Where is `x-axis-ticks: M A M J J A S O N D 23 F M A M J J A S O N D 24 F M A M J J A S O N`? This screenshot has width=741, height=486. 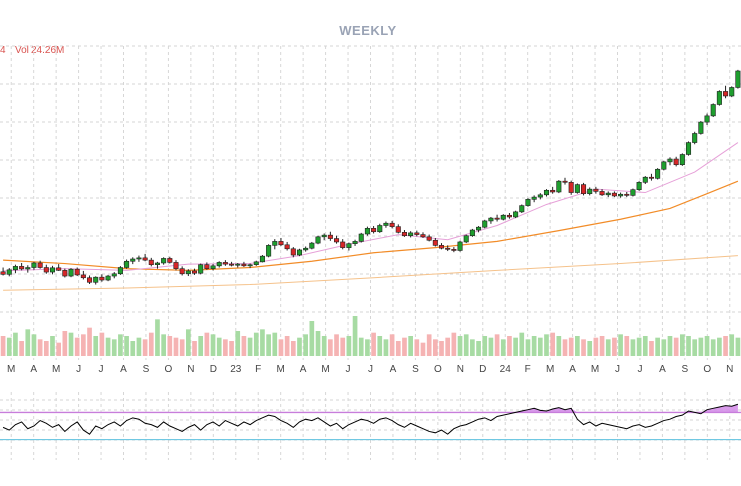 x-axis-ticks: M A M J J A S O N D 23 F M A M J J A S O N D 24 F M A M J J A S O N is located at coordinates (370, 369).